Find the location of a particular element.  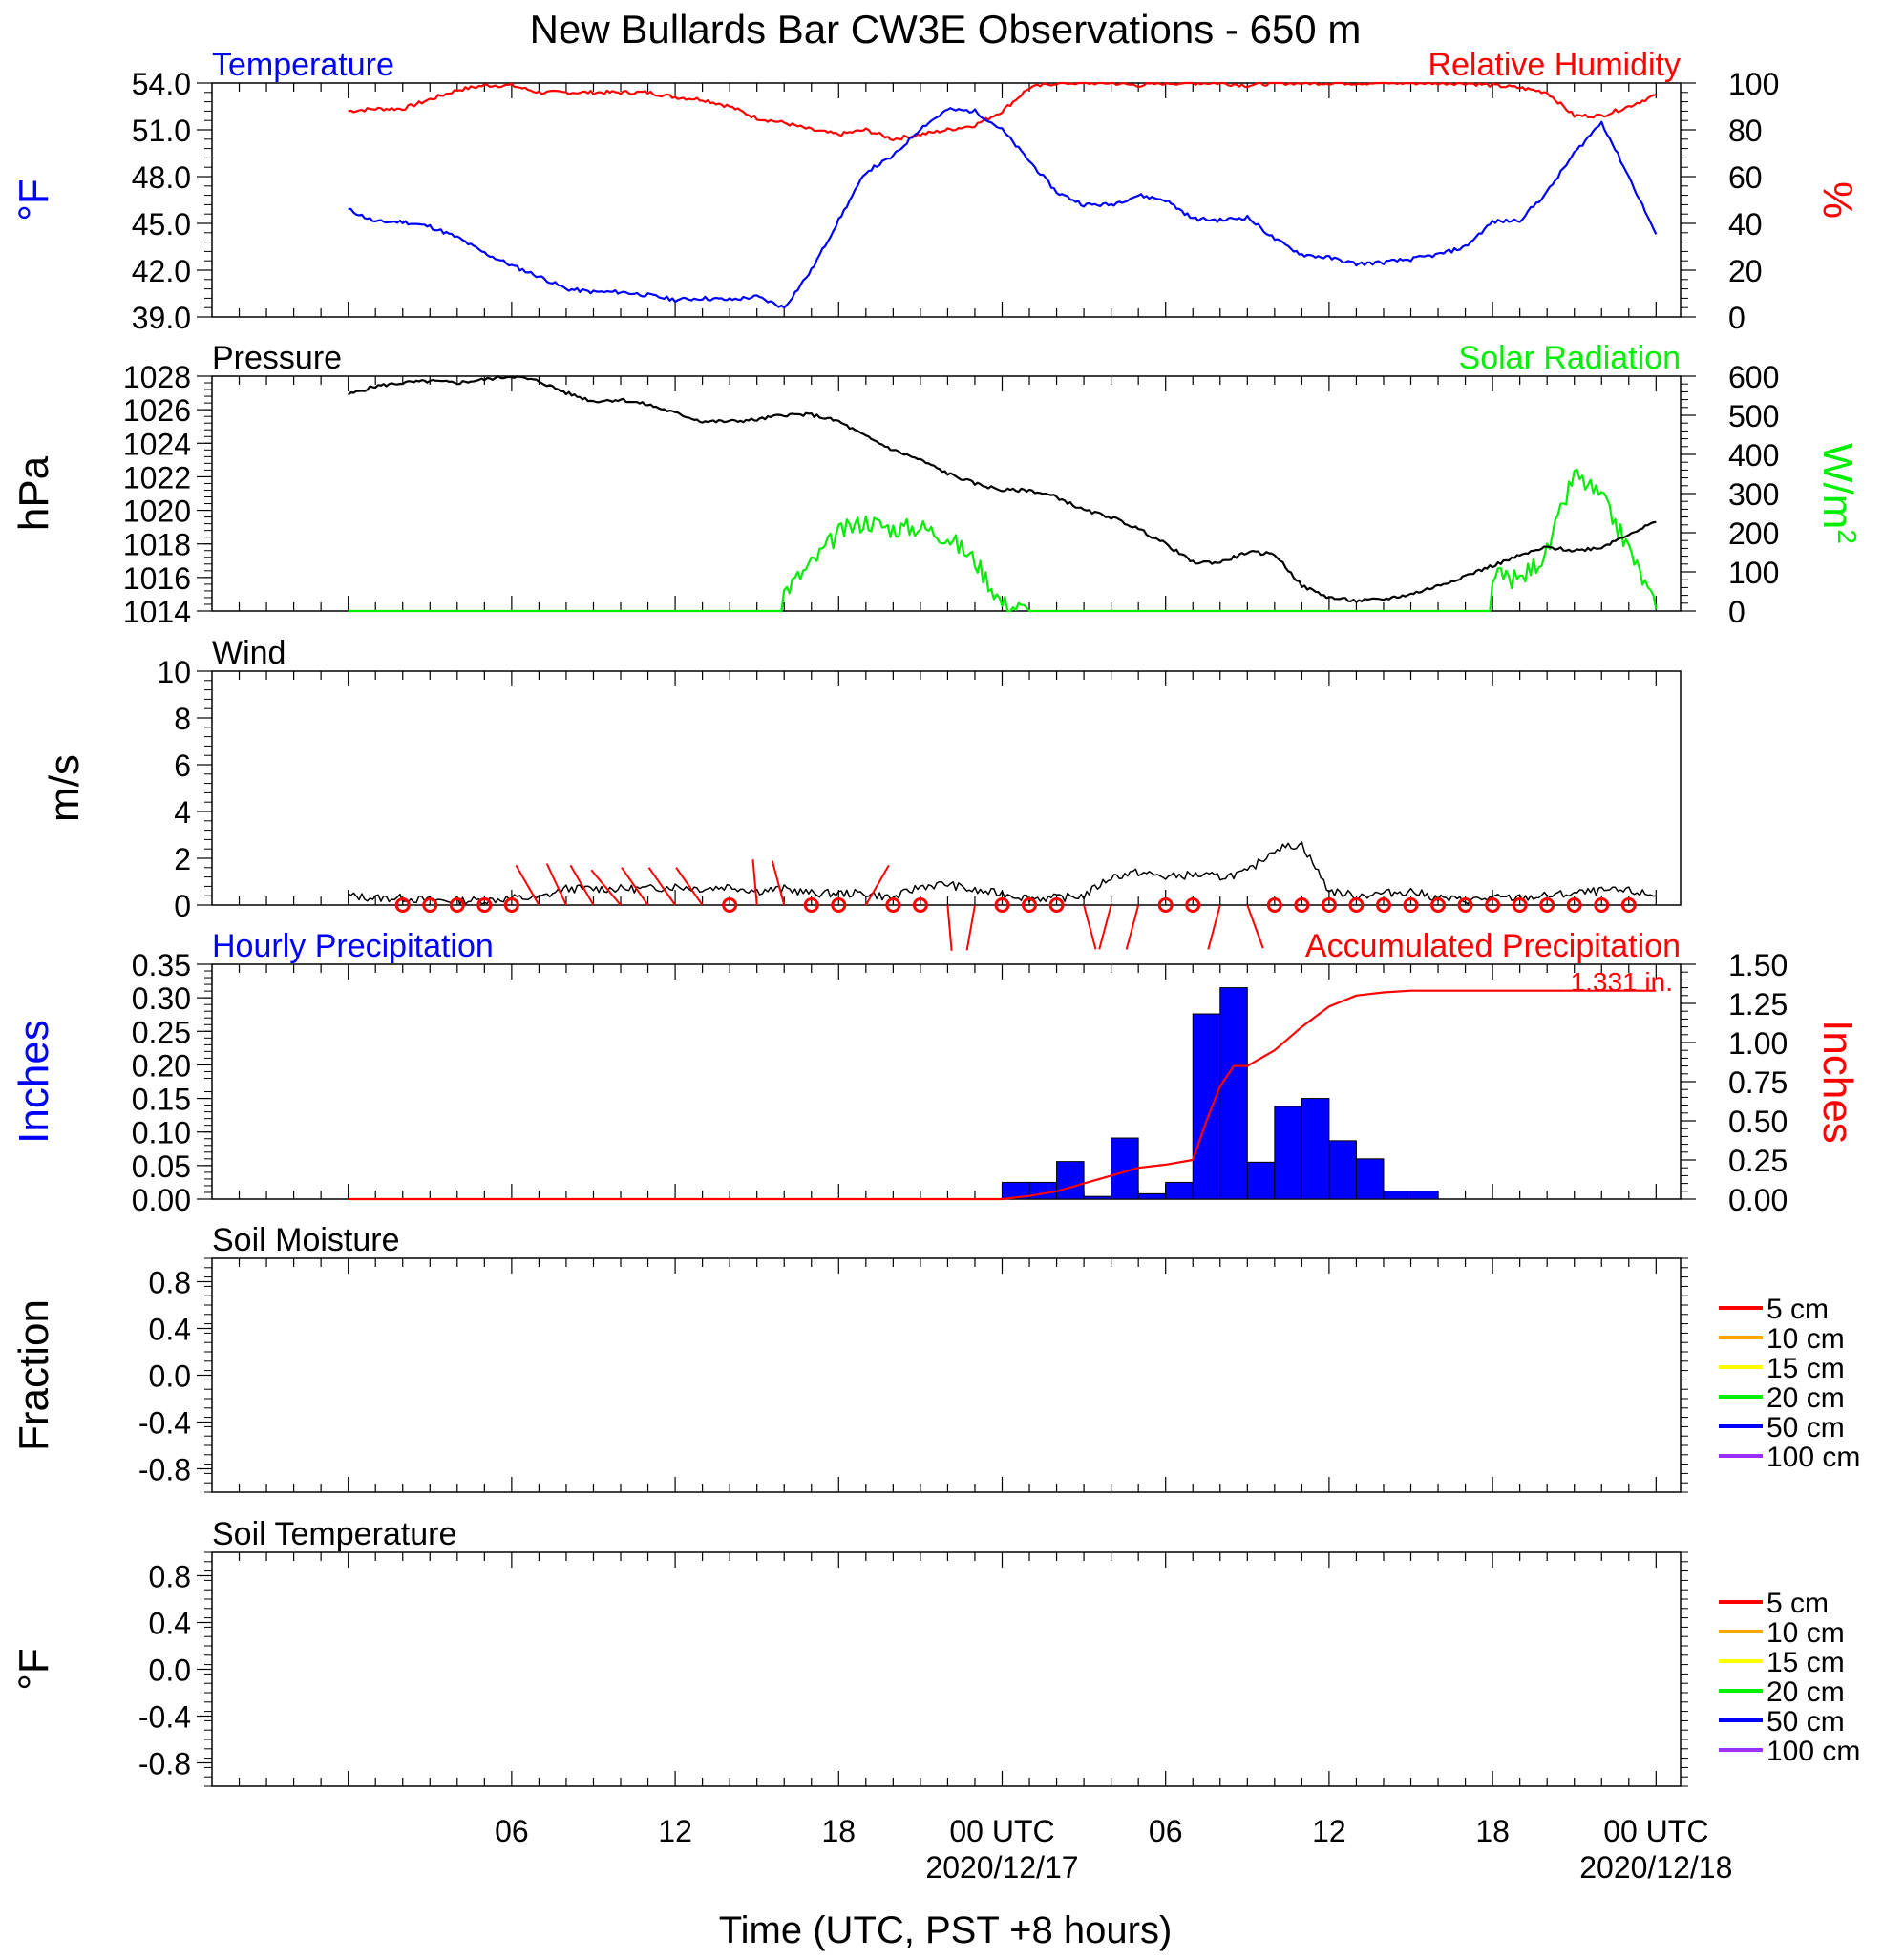

soil-moisture-legend-label: 10 cm is located at coordinates (1806, 1339).